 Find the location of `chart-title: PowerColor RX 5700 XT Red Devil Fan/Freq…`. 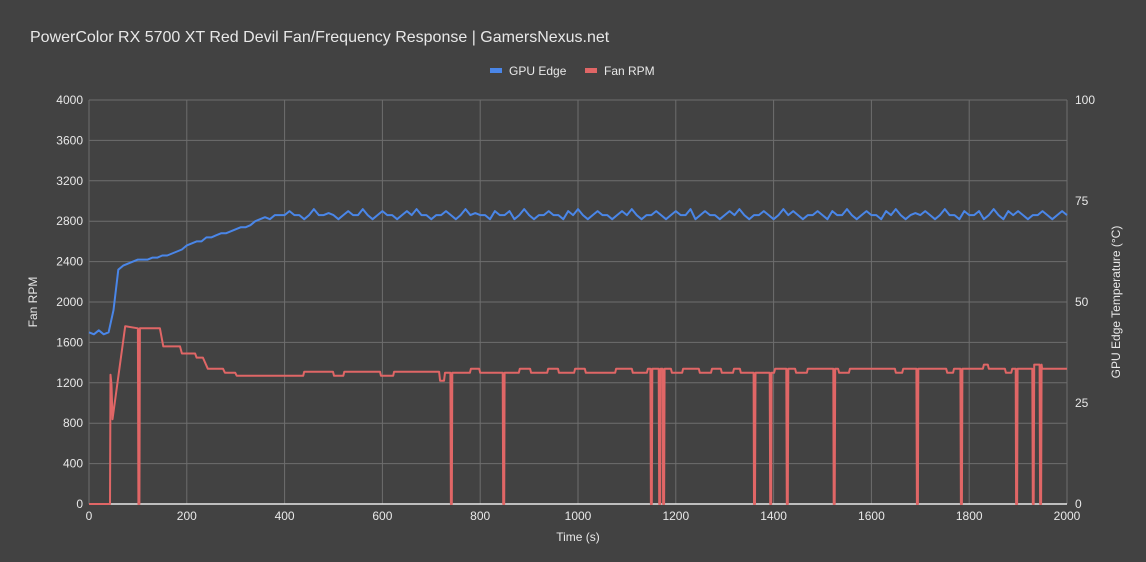

chart-title: PowerColor RX 5700 XT Red Devil Fan/Freq… is located at coordinates (320, 37).